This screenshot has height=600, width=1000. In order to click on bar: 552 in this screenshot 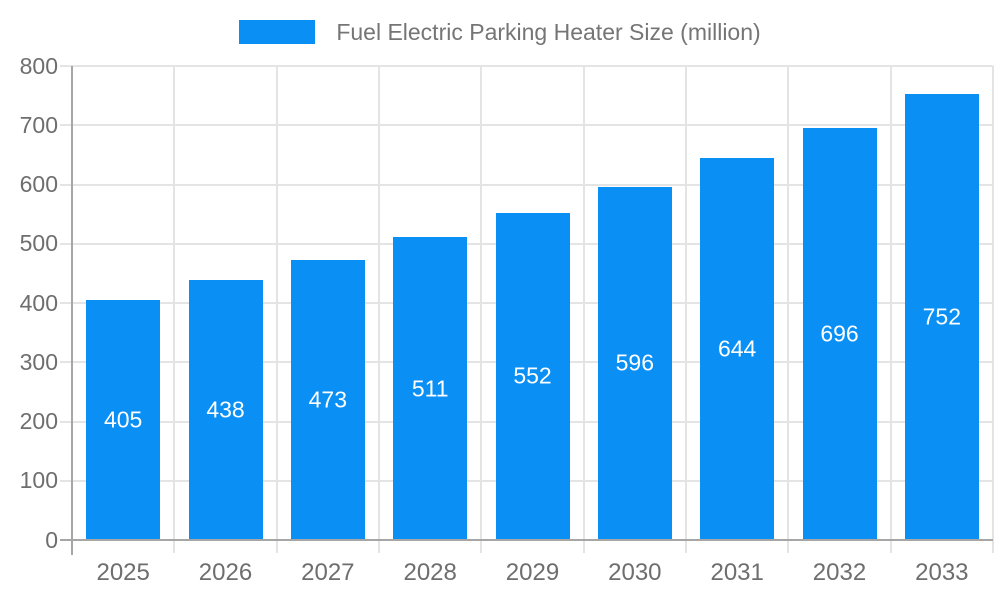, I will do `click(532, 376)`.